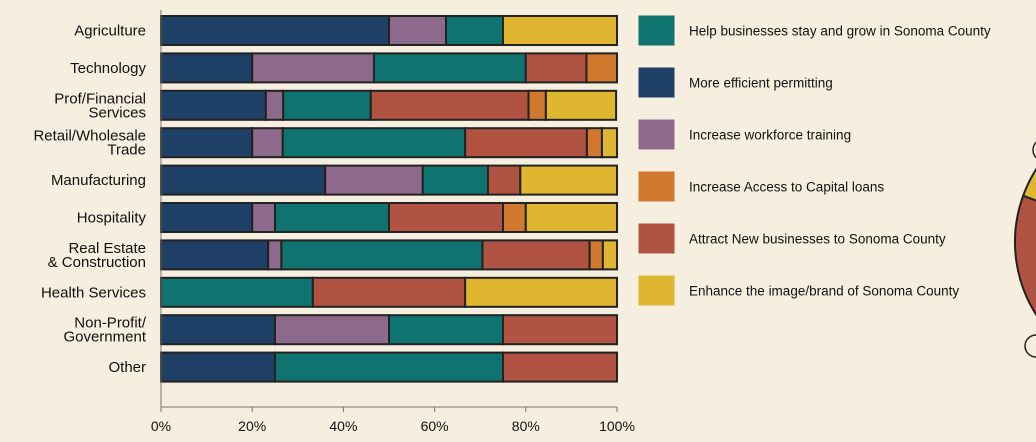 The width and height of the screenshot is (1036, 442). I want to click on category-label: Government, so click(104, 337).